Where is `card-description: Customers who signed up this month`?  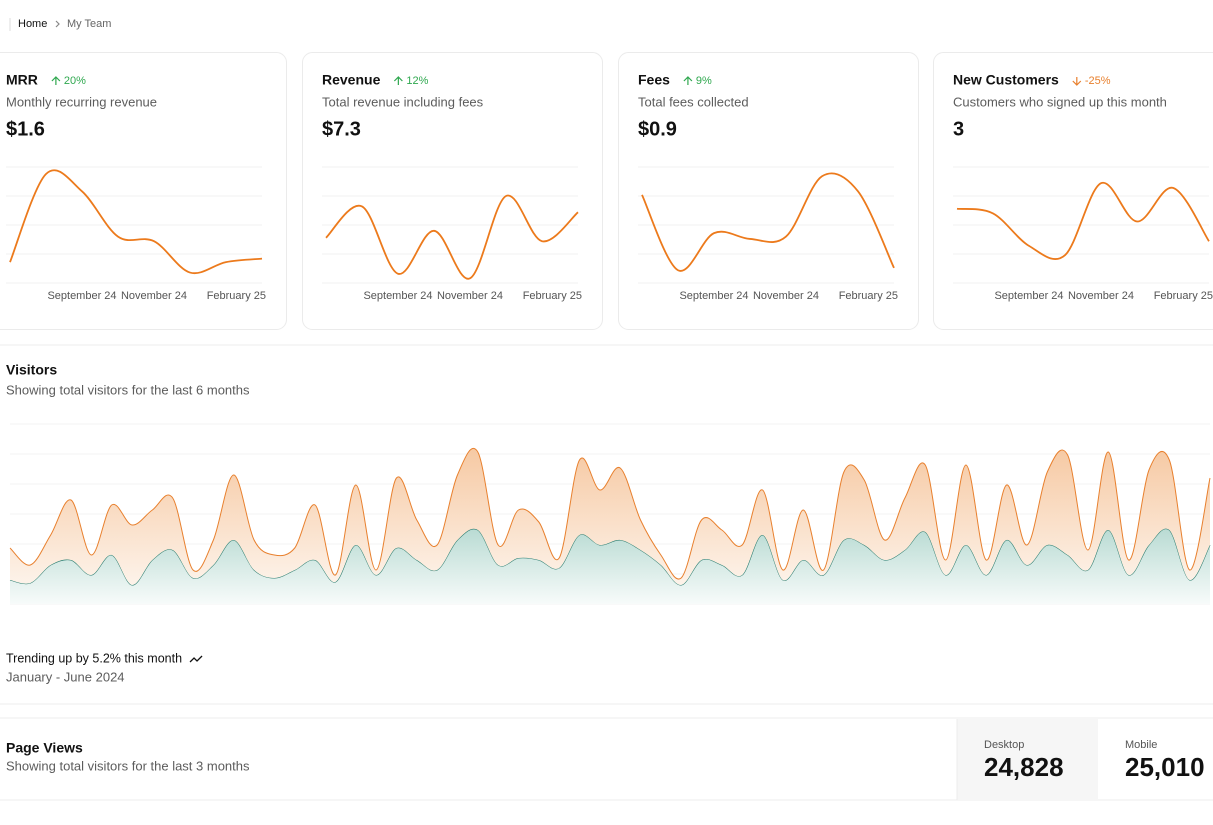 card-description: Customers who signed up this month is located at coordinates (1060, 101).